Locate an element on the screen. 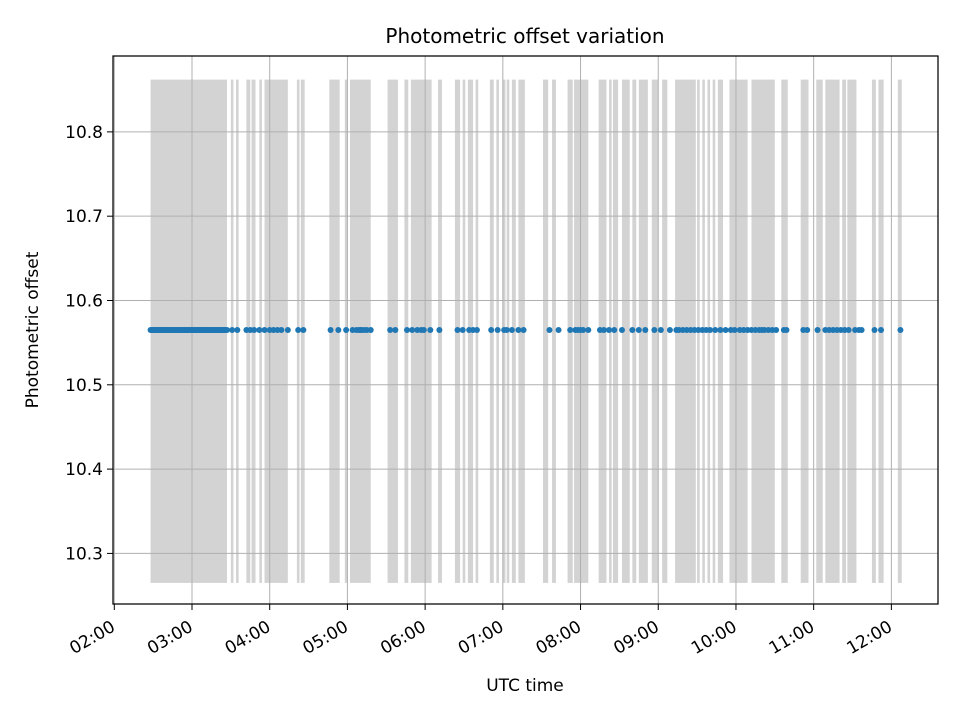 This screenshot has height=720, width=960. x-axis-title: UTC time is located at coordinates (525, 686).